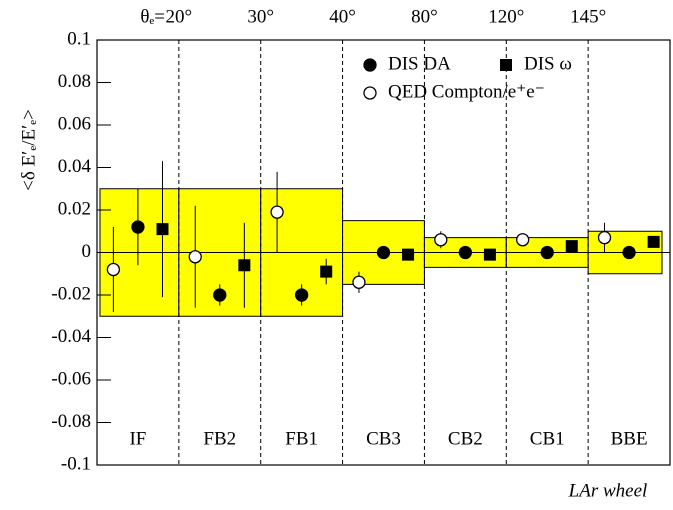  Describe the element at coordinates (179, 16) in the screenshot. I see `boundary-label: 20°` at that location.